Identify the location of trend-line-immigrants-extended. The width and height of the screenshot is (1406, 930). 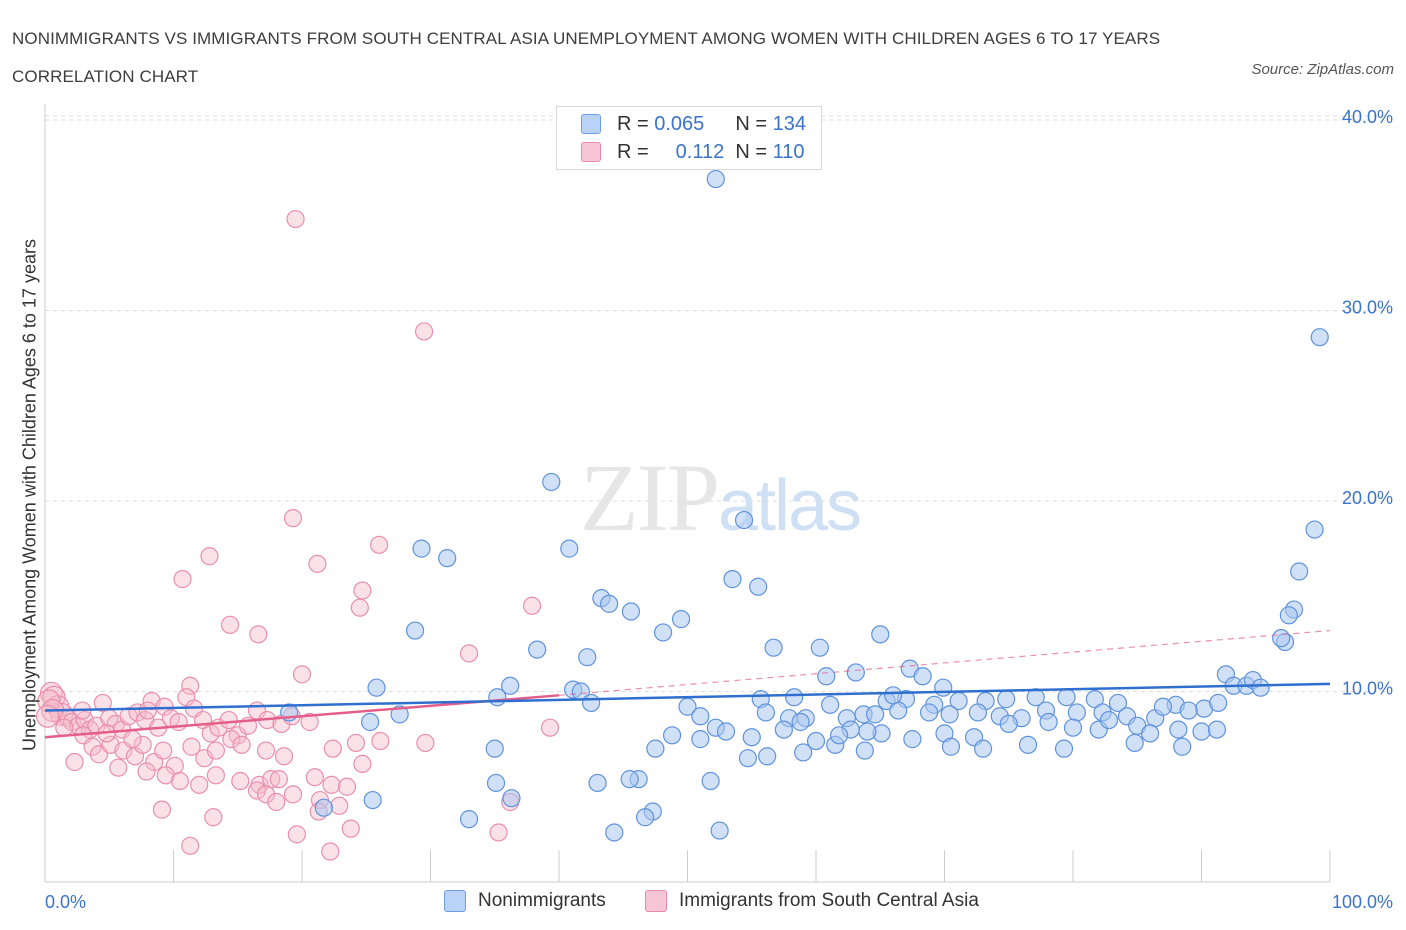
(944, 662).